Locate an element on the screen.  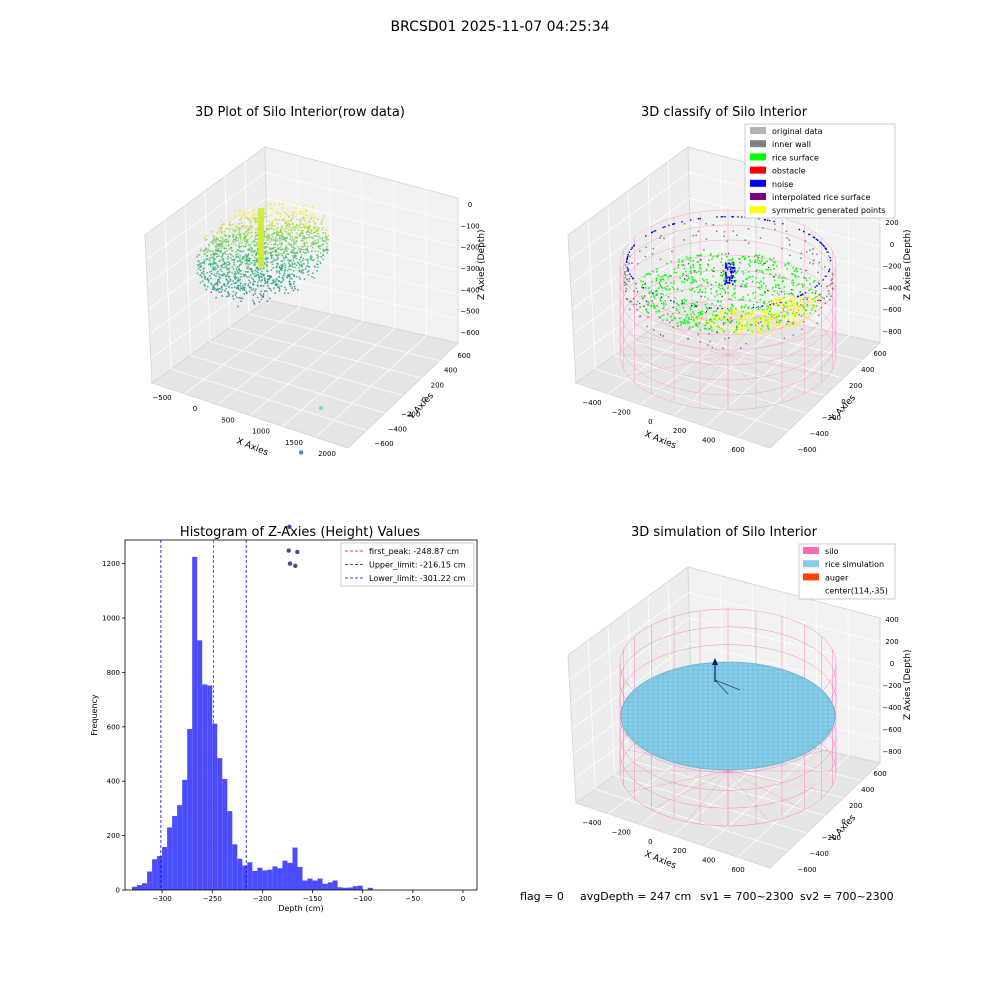
sim-z-tick: 400 200 0 −200 −400 −600 −800 is located at coordinates (891, 686).